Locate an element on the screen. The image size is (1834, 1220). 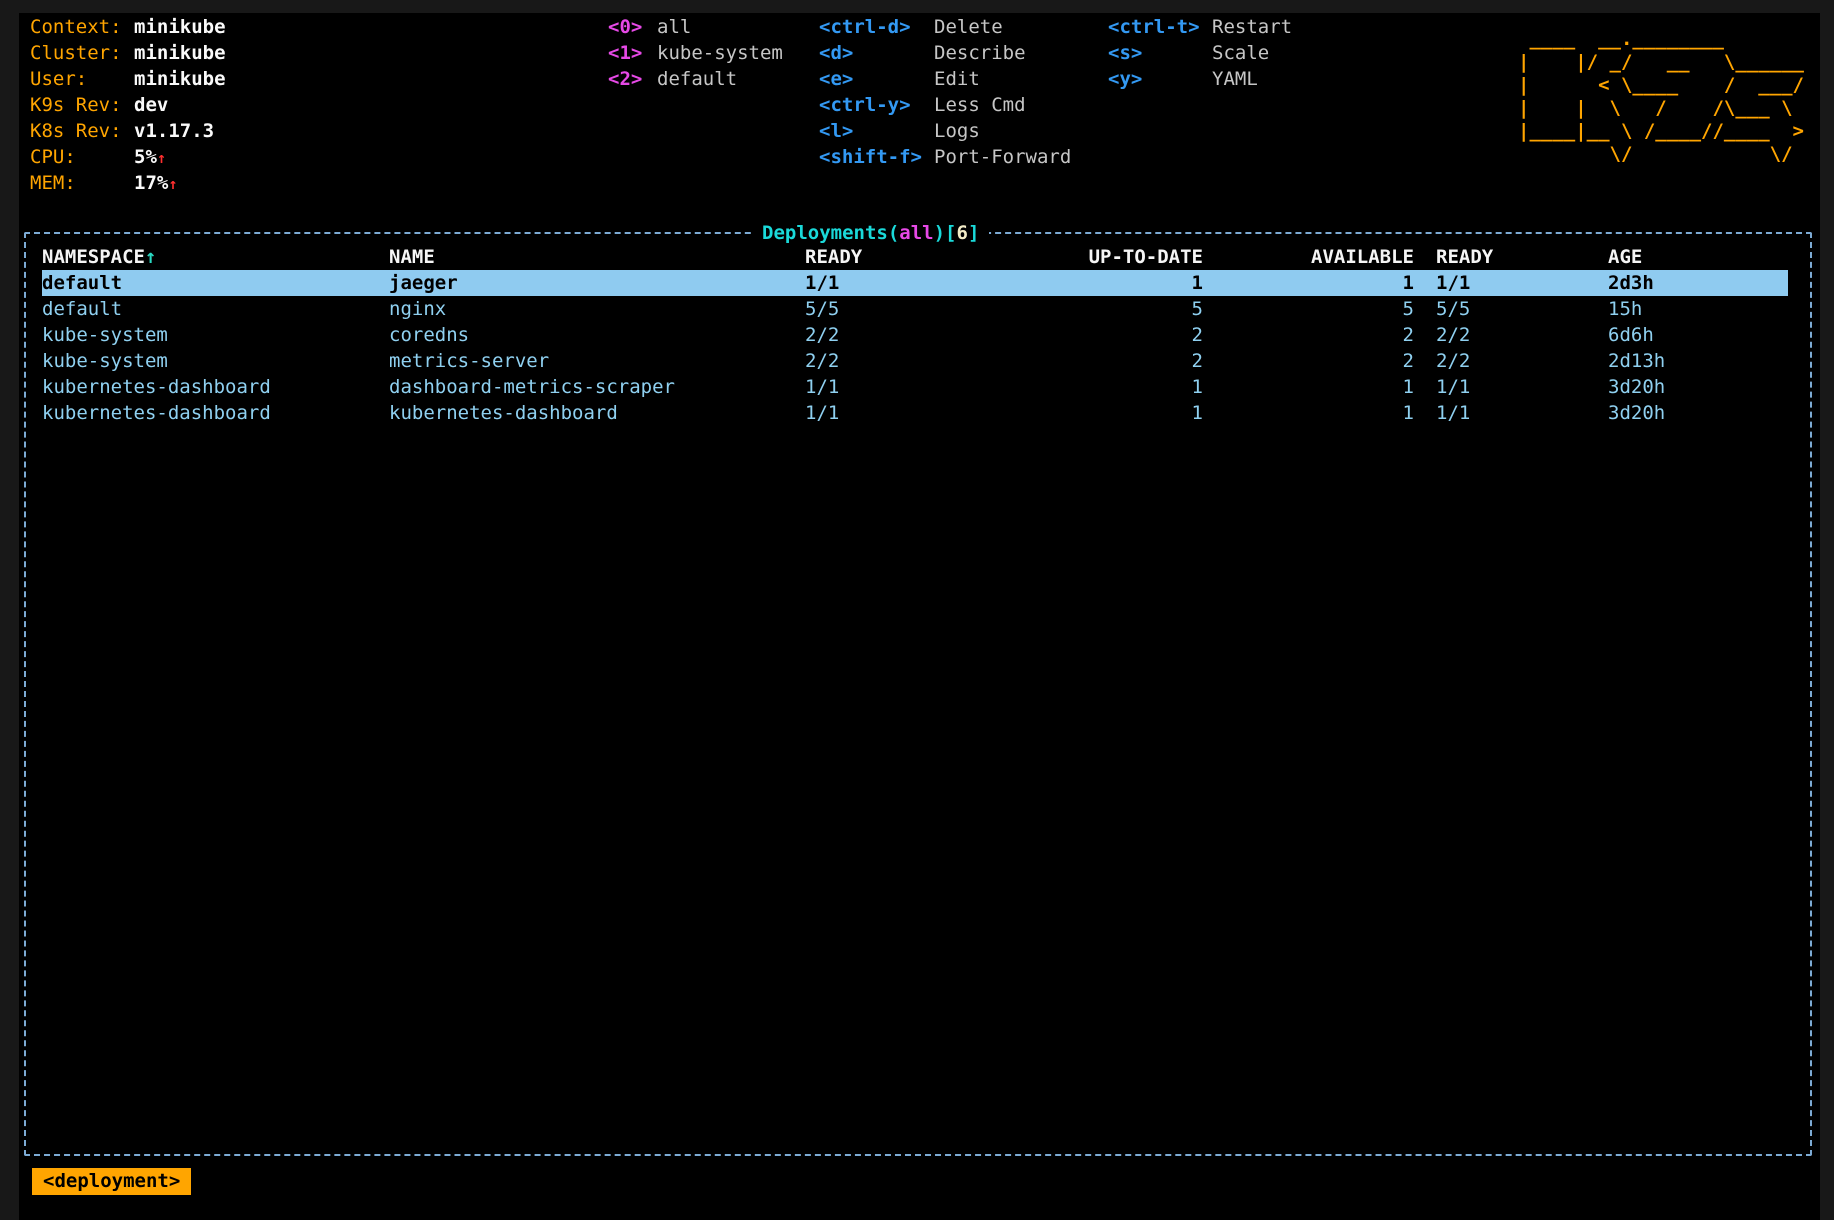
action-shortcut: <e> Edit is located at coordinates (945, 79).